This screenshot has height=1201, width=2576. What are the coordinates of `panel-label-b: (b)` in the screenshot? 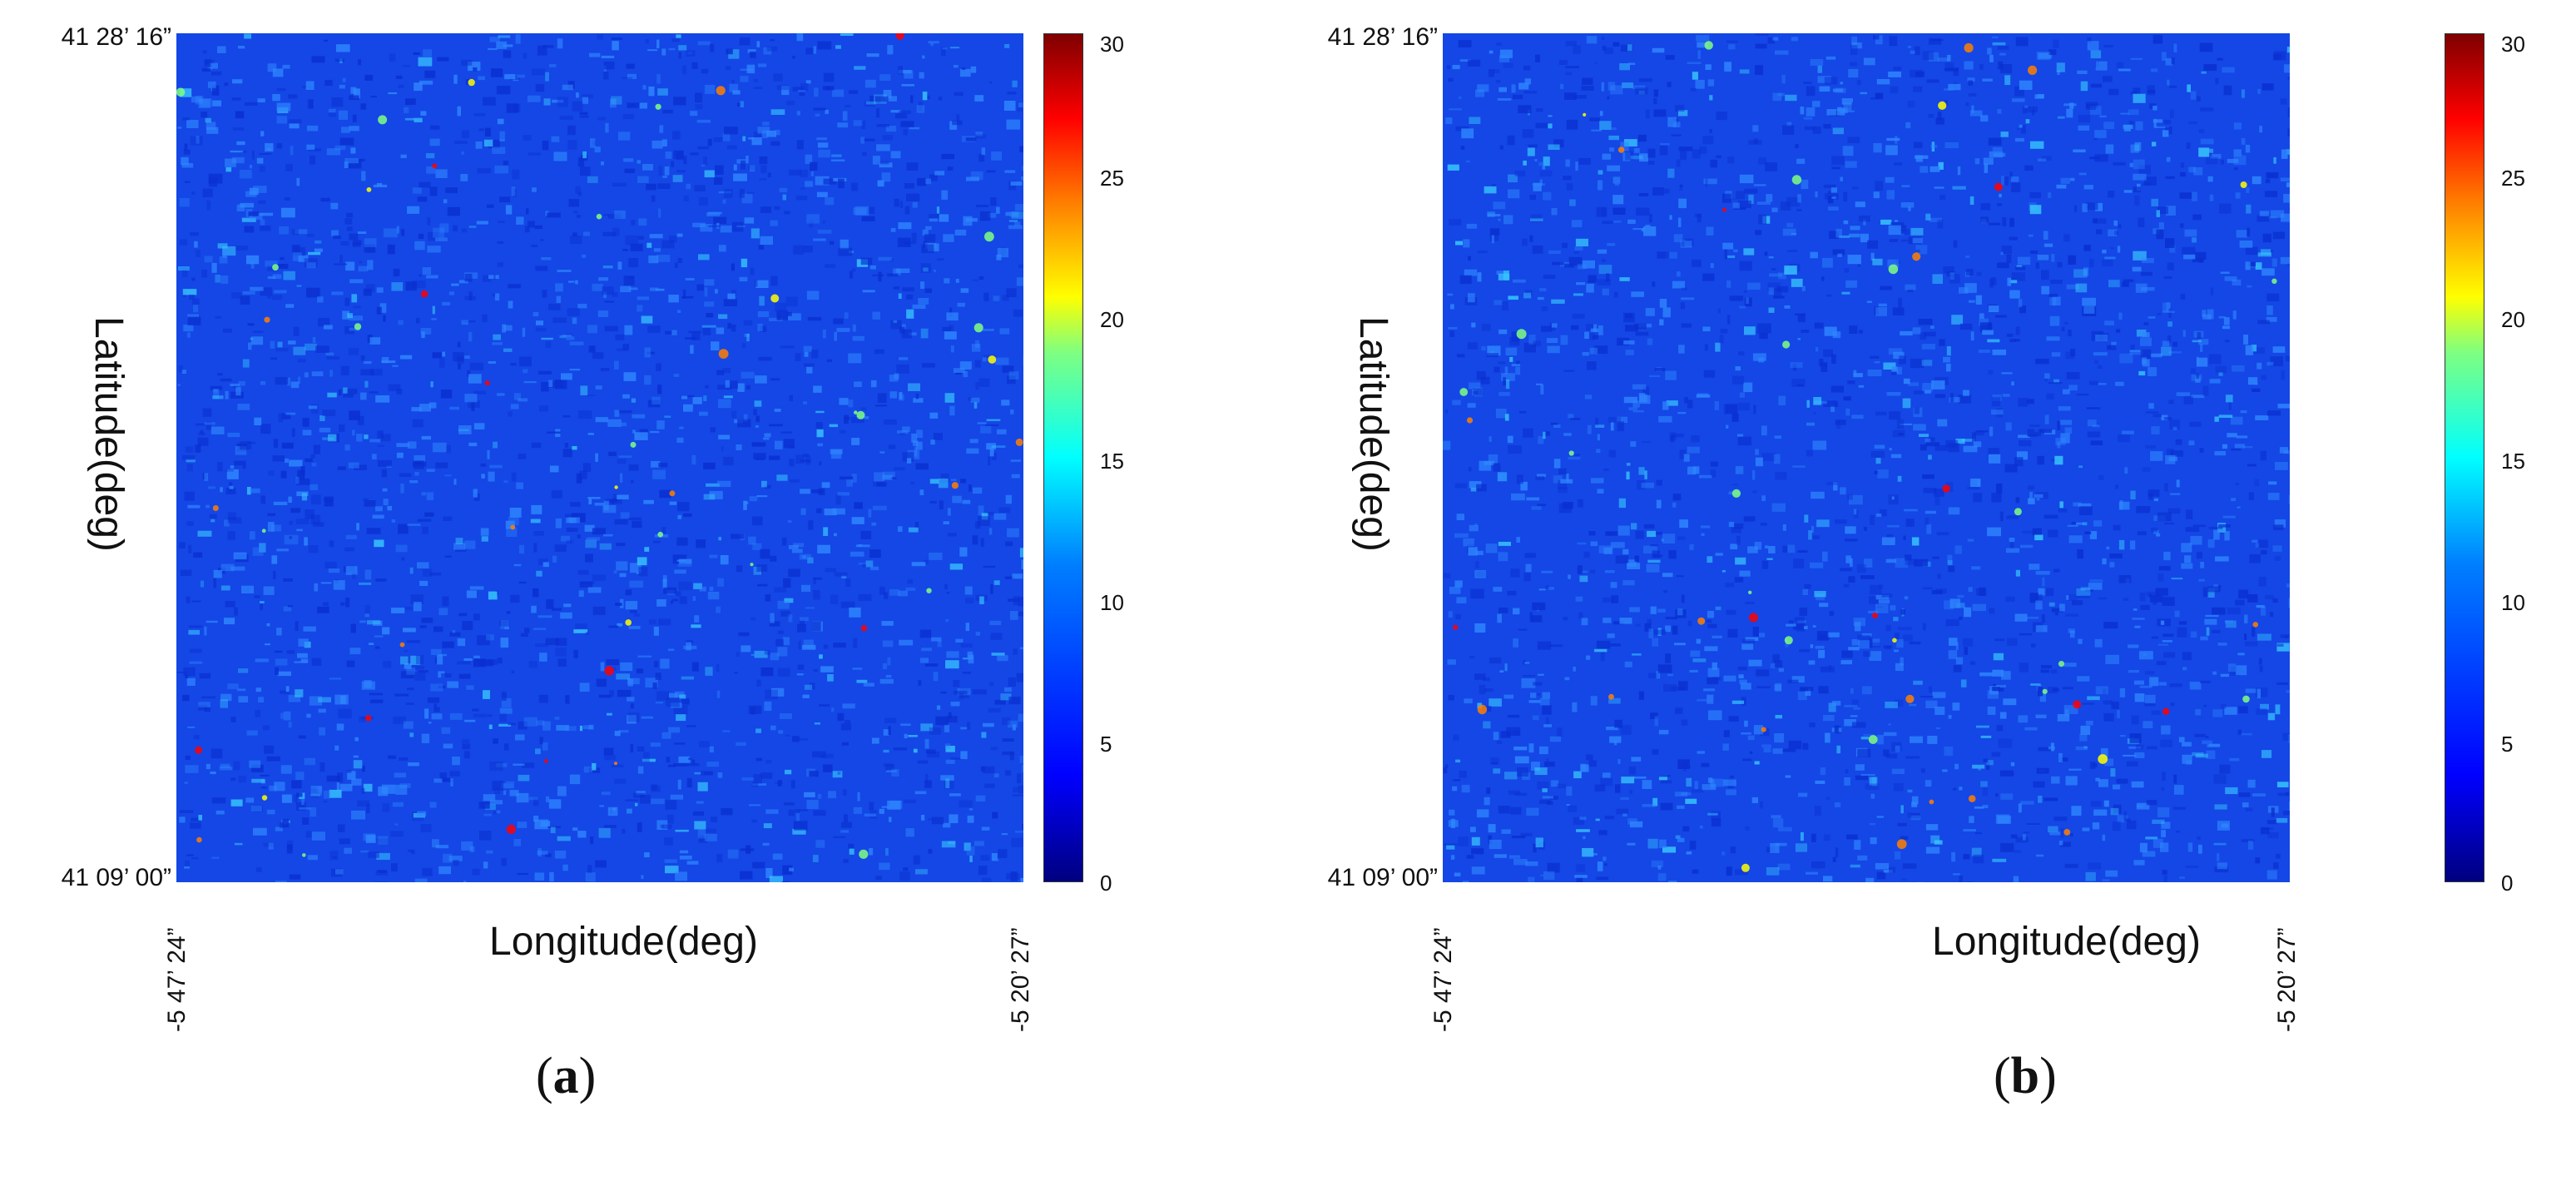 It's located at (2025, 1076).